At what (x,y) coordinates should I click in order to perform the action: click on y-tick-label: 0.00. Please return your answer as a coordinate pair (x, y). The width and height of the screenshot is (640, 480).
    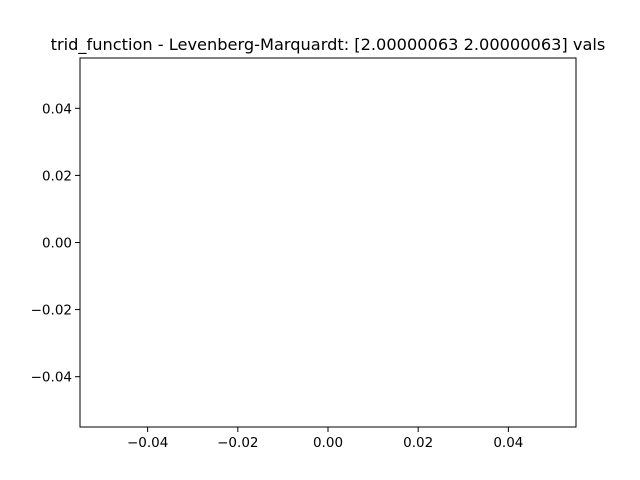
    Looking at the image, I should click on (57, 244).